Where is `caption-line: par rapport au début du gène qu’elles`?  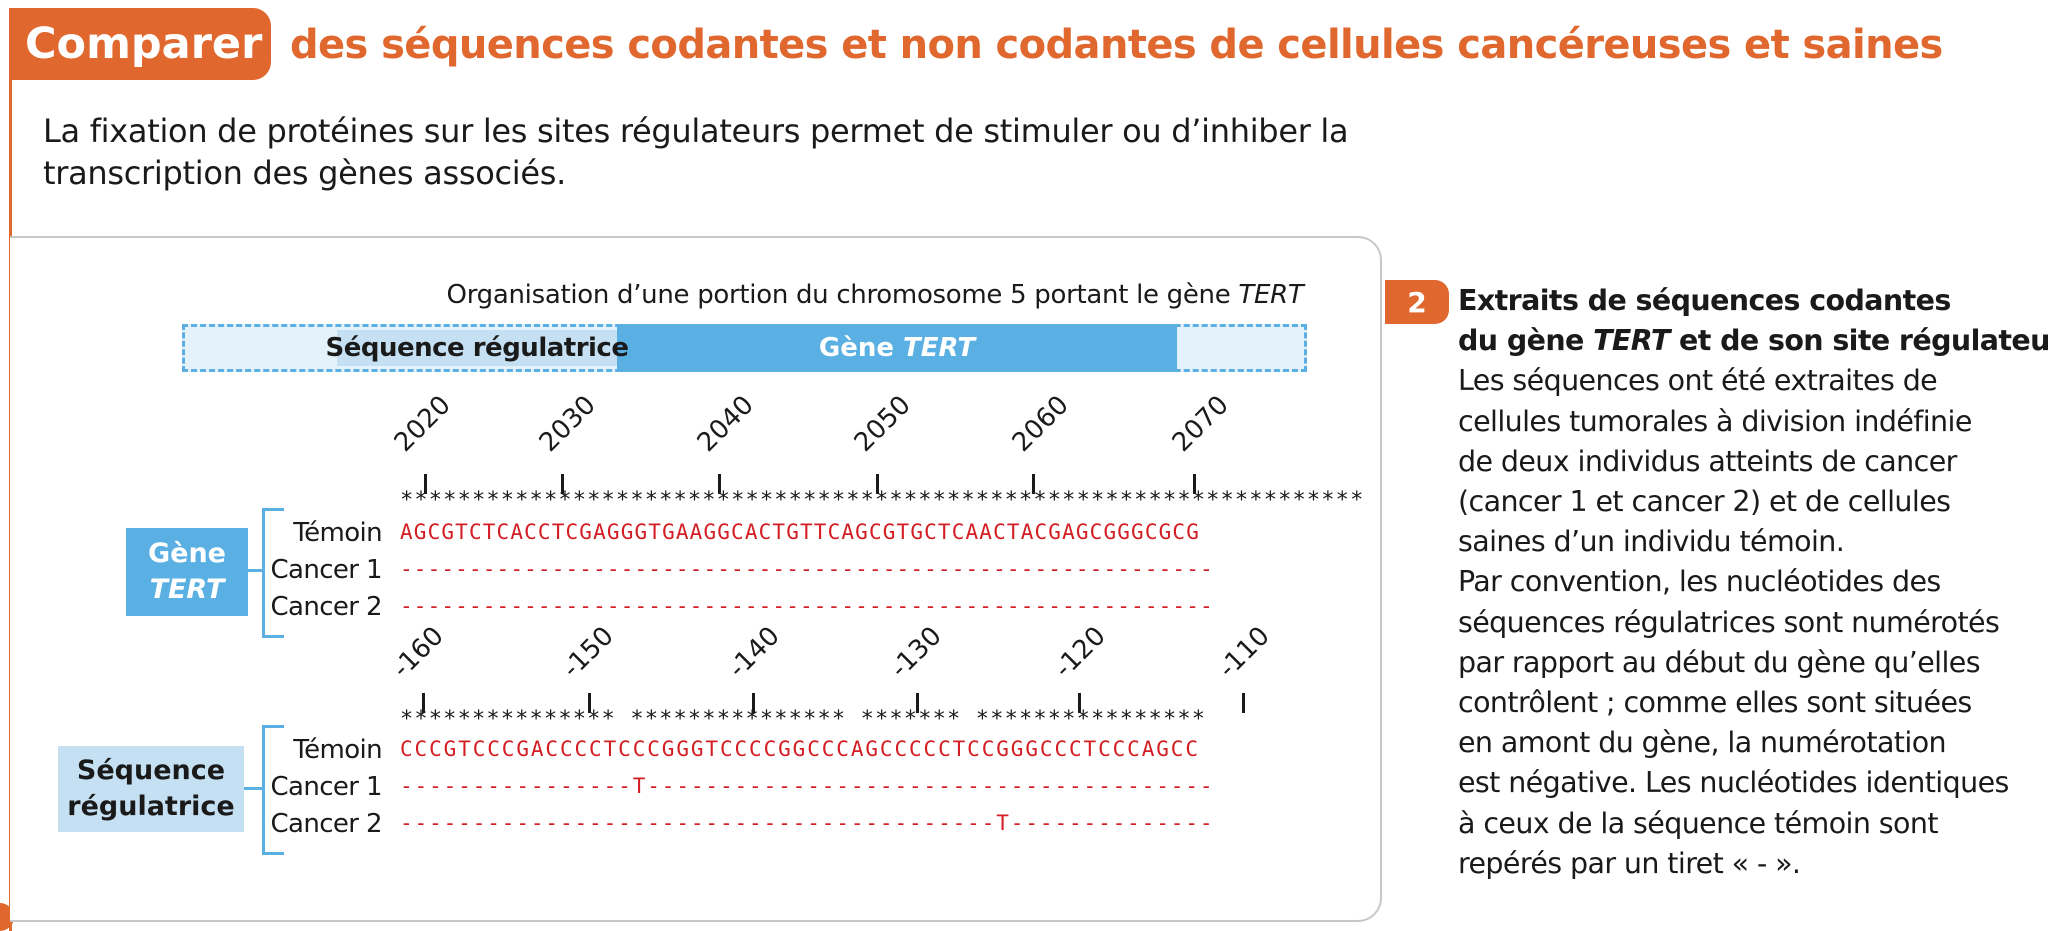
caption-line: par rapport au début du gène qu’elles is located at coordinates (1719, 662).